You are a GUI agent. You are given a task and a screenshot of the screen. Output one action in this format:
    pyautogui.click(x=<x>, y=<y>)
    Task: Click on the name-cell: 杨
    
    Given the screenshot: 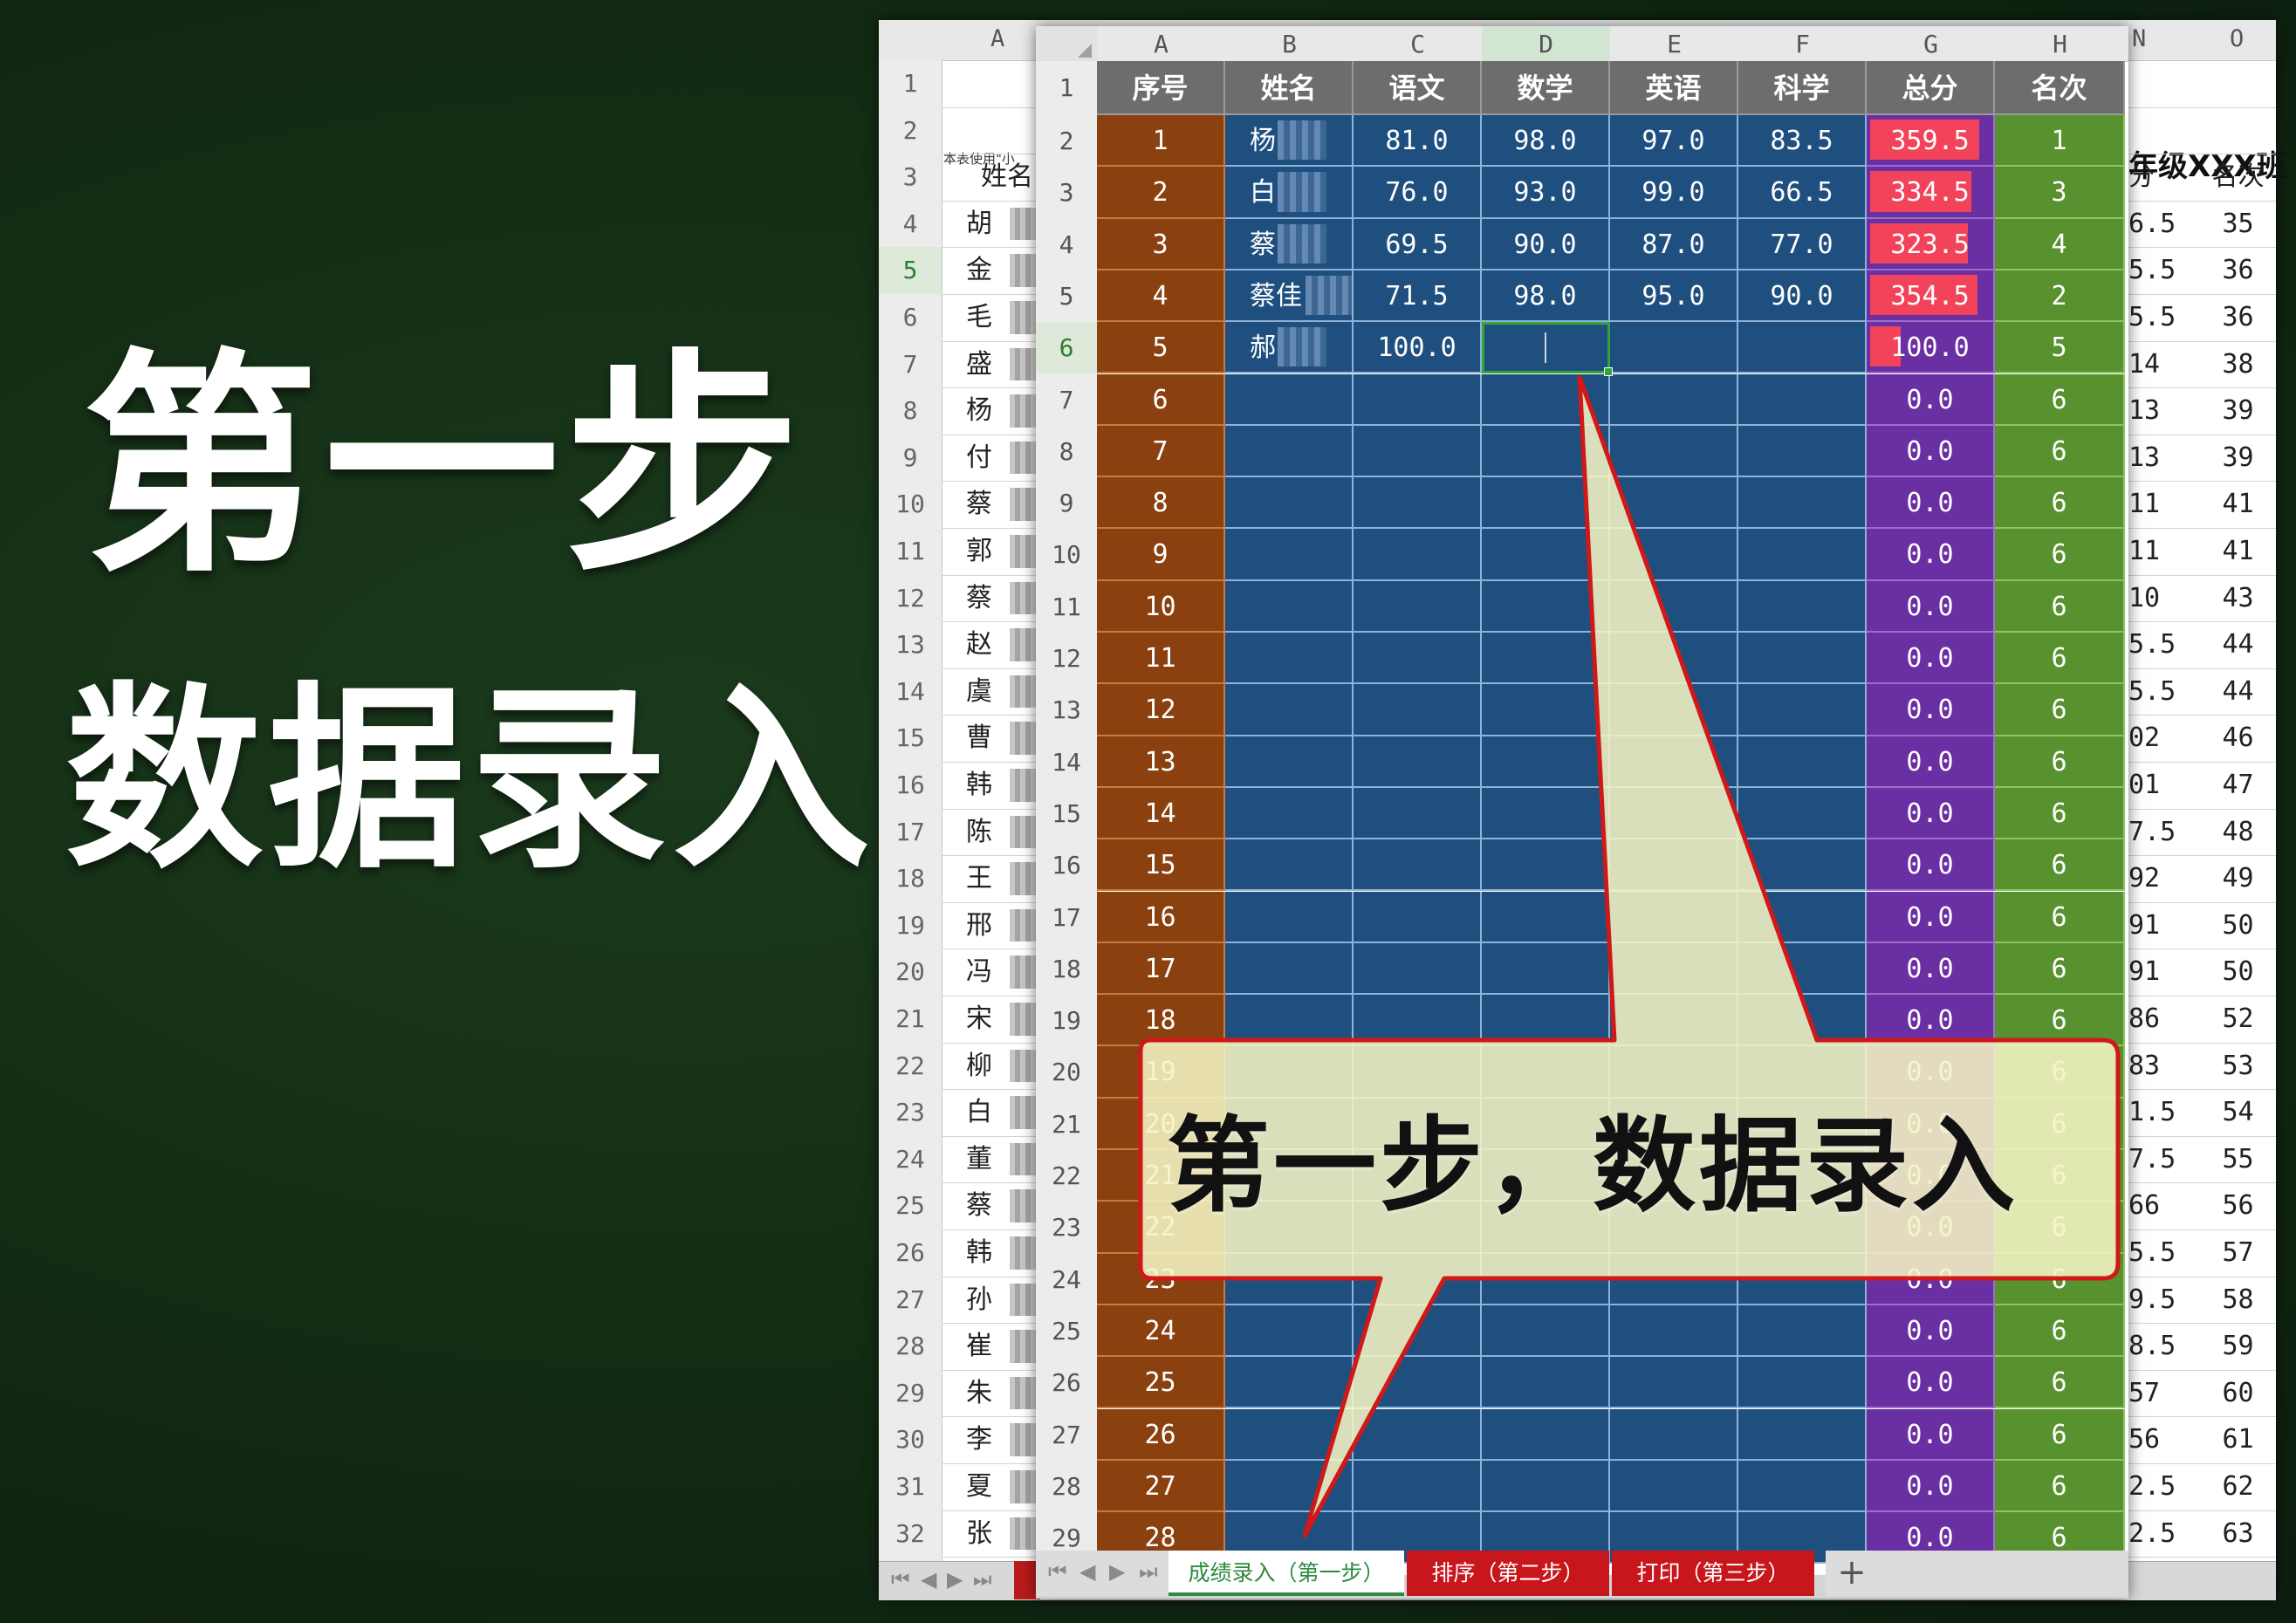 What is the action you would take?
    pyautogui.click(x=1290, y=141)
    